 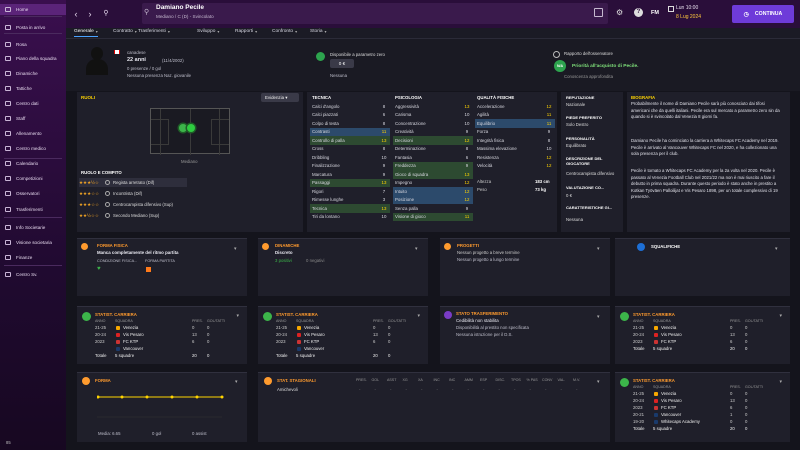 What do you see at coordinates (33, 44) in the screenshot?
I see `sidebar-item-2: Rosa` at bounding box center [33, 44].